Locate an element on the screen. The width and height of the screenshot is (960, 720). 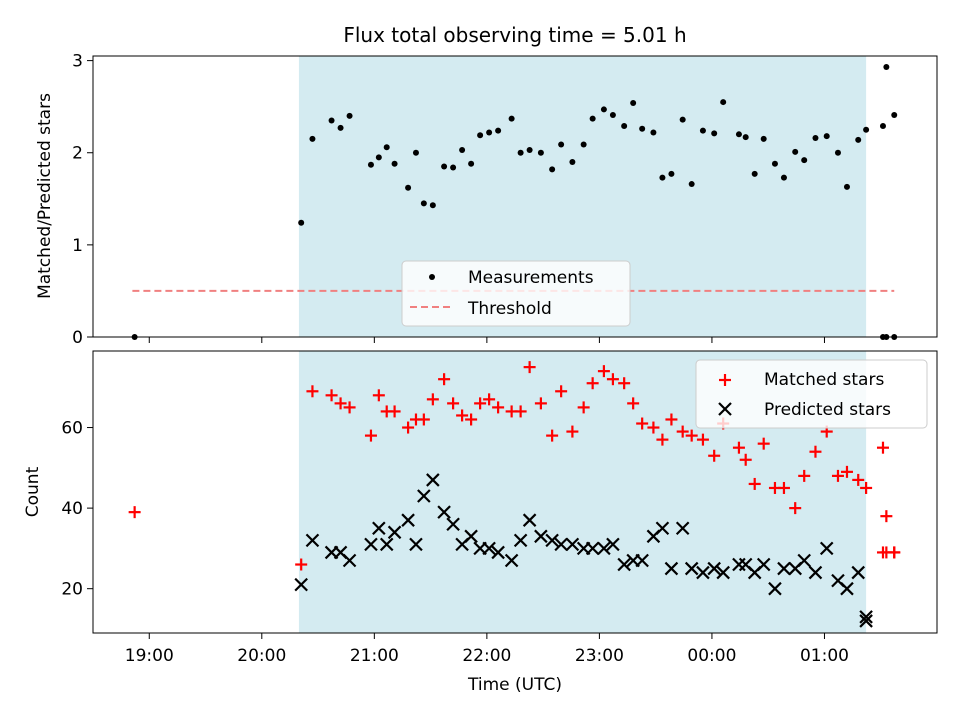
bottom-legend: Matched stars Predicted stars is located at coordinates (811, 394).